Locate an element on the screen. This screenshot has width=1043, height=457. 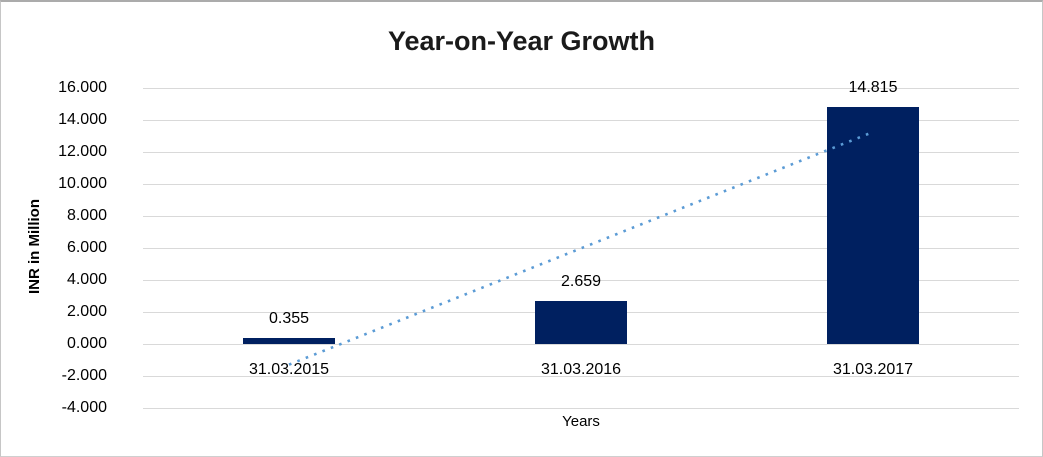
bar-value-label: 14.815 is located at coordinates (873, 87).